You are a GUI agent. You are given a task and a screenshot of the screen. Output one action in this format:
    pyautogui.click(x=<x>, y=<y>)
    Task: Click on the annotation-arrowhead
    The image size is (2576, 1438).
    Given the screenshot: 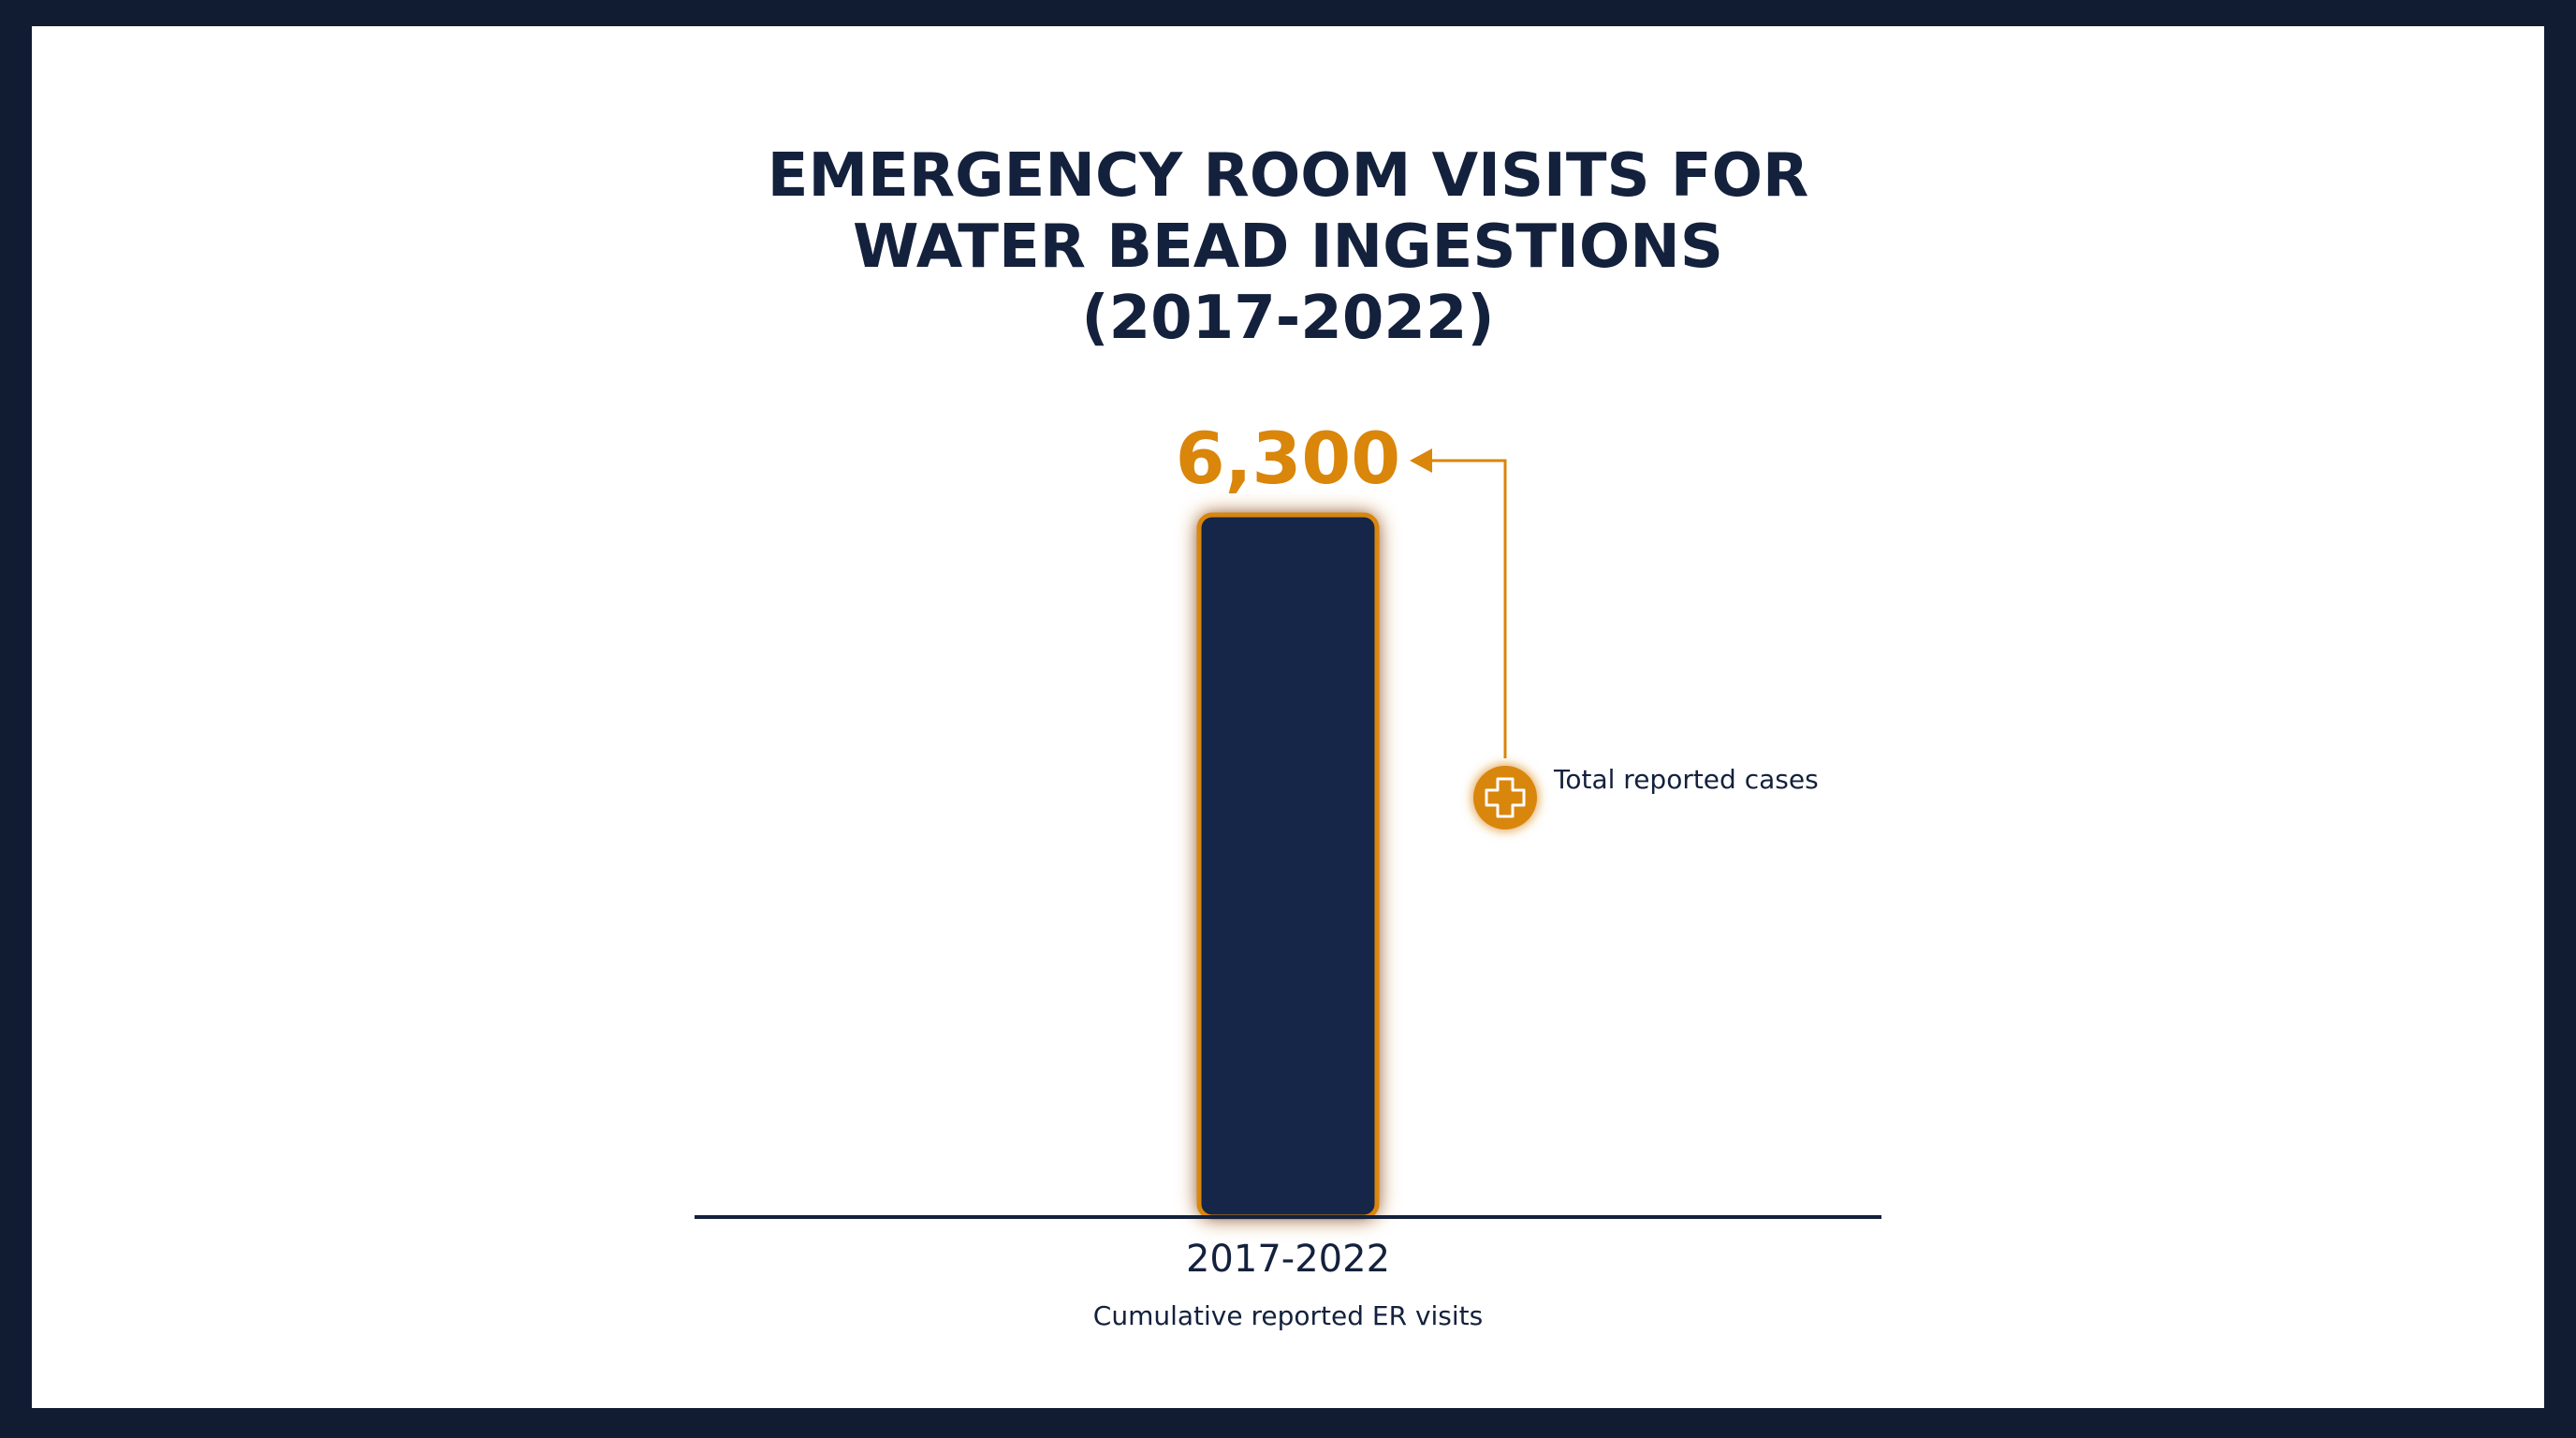 What is the action you would take?
    pyautogui.click(x=1421, y=460)
    